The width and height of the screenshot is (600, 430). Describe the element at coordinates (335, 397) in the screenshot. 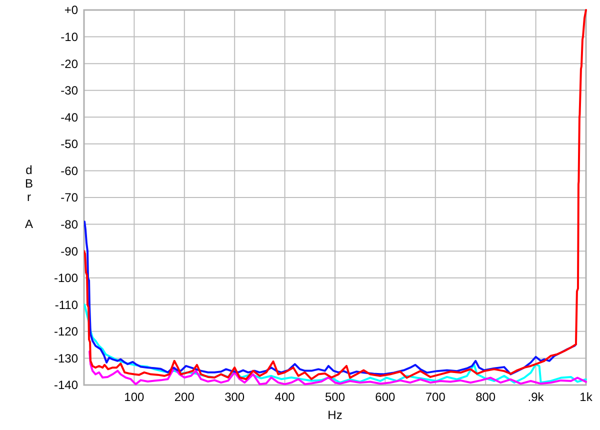

I see `x-tick-label: 500` at that location.